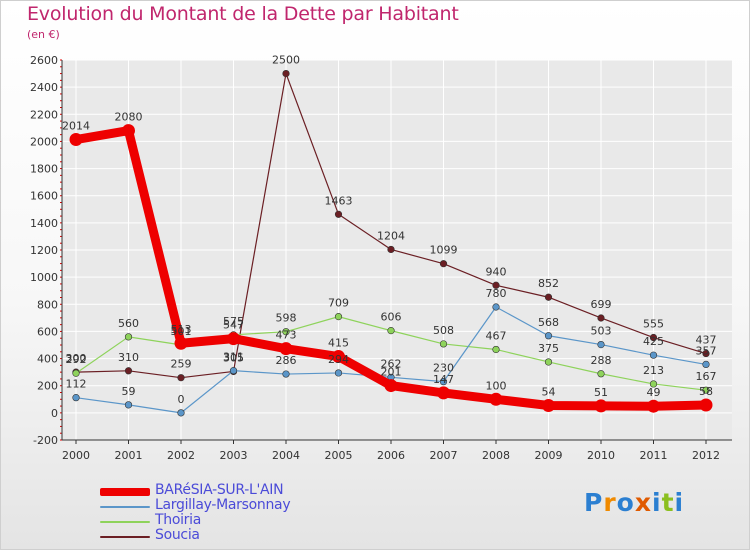 The height and width of the screenshot is (550, 750). I want to click on data-label: 575, so click(233, 321).